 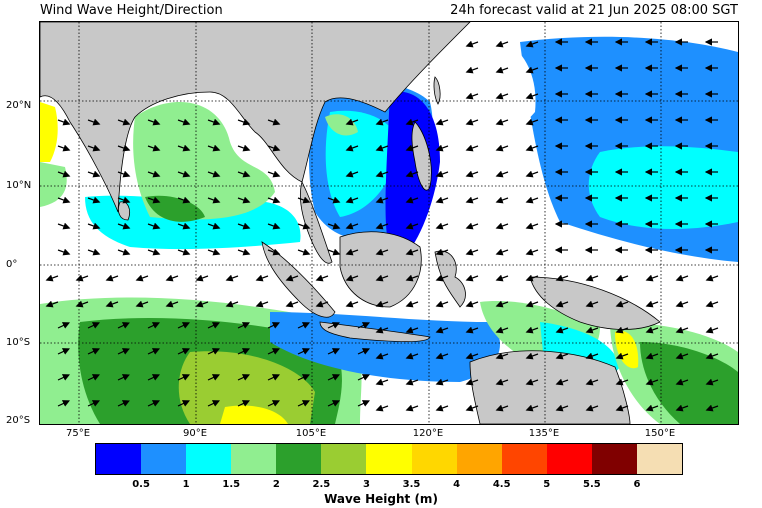 I want to click on colorbar-tick-label: 3, so click(x=366, y=484).